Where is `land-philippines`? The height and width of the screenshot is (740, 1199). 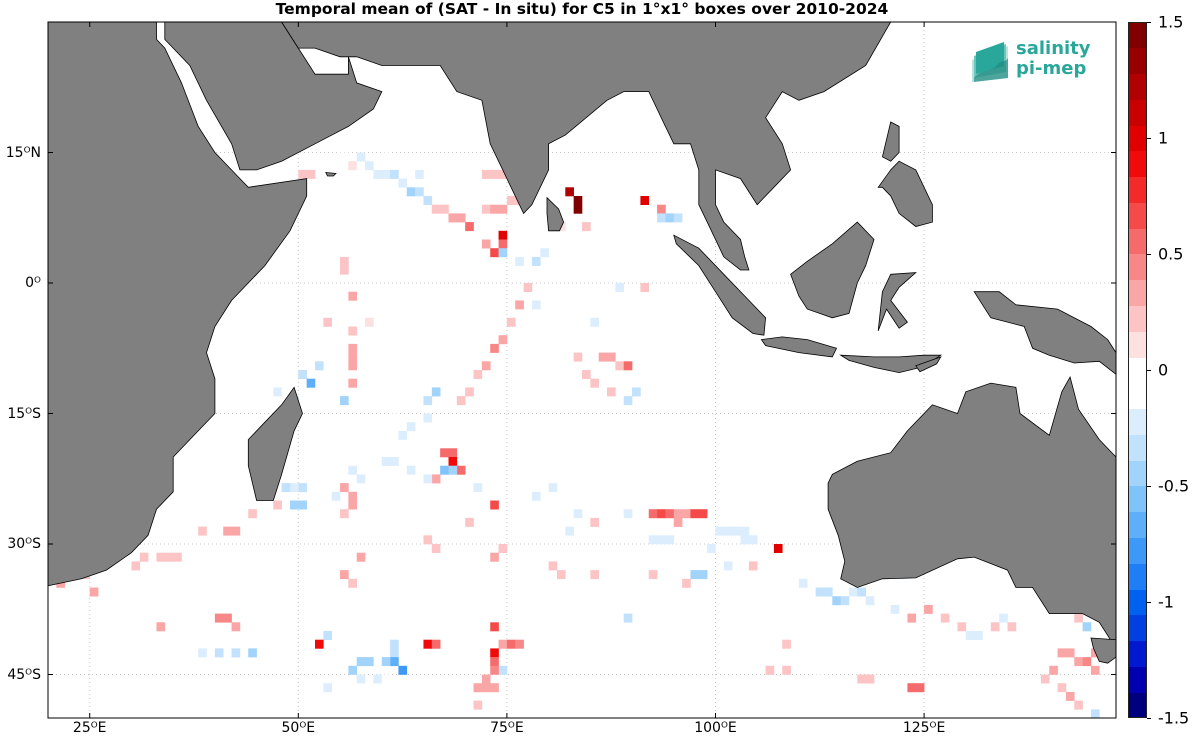
land-philippines is located at coordinates (905, 193).